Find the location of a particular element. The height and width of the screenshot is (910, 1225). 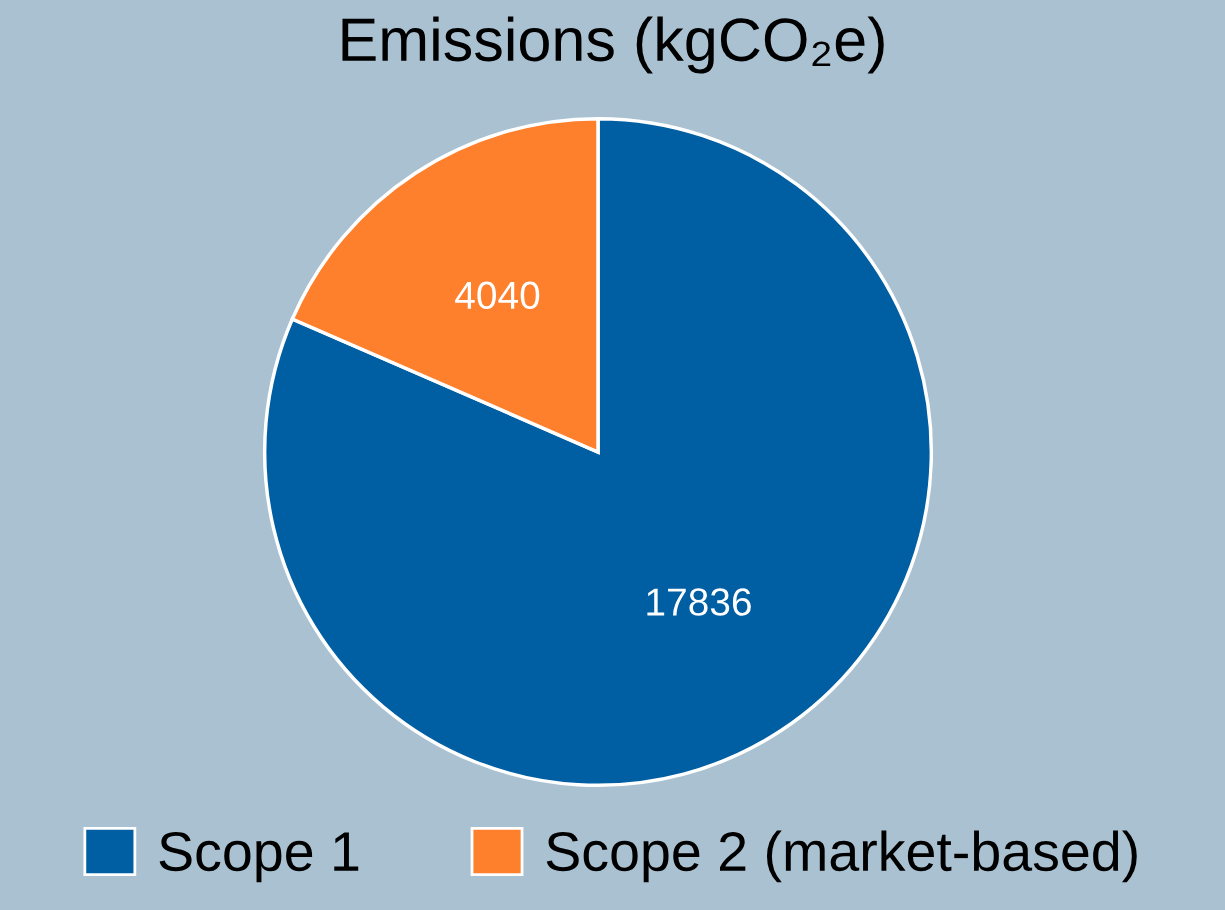

chart-title: Emissions (kgCO₂e) is located at coordinates (613, 45).